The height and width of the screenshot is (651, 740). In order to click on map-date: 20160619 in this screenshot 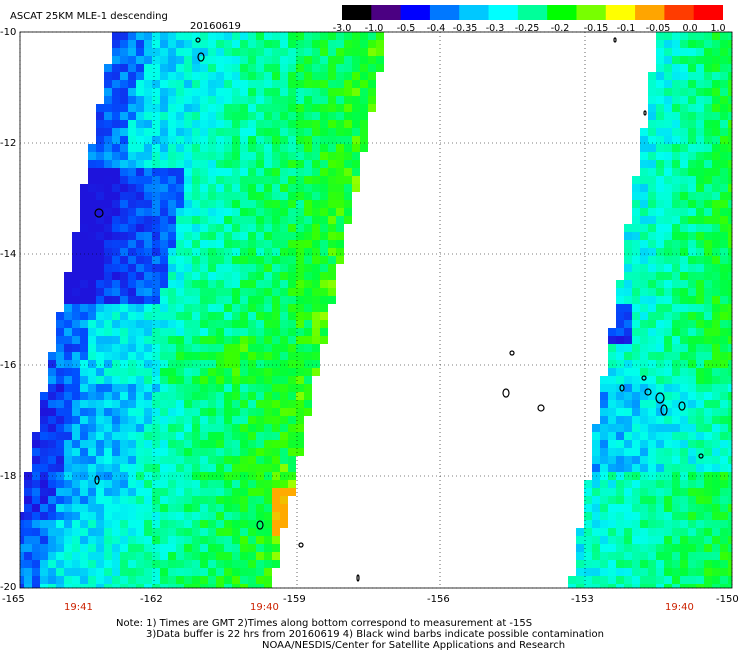, I will do `click(215, 26)`.